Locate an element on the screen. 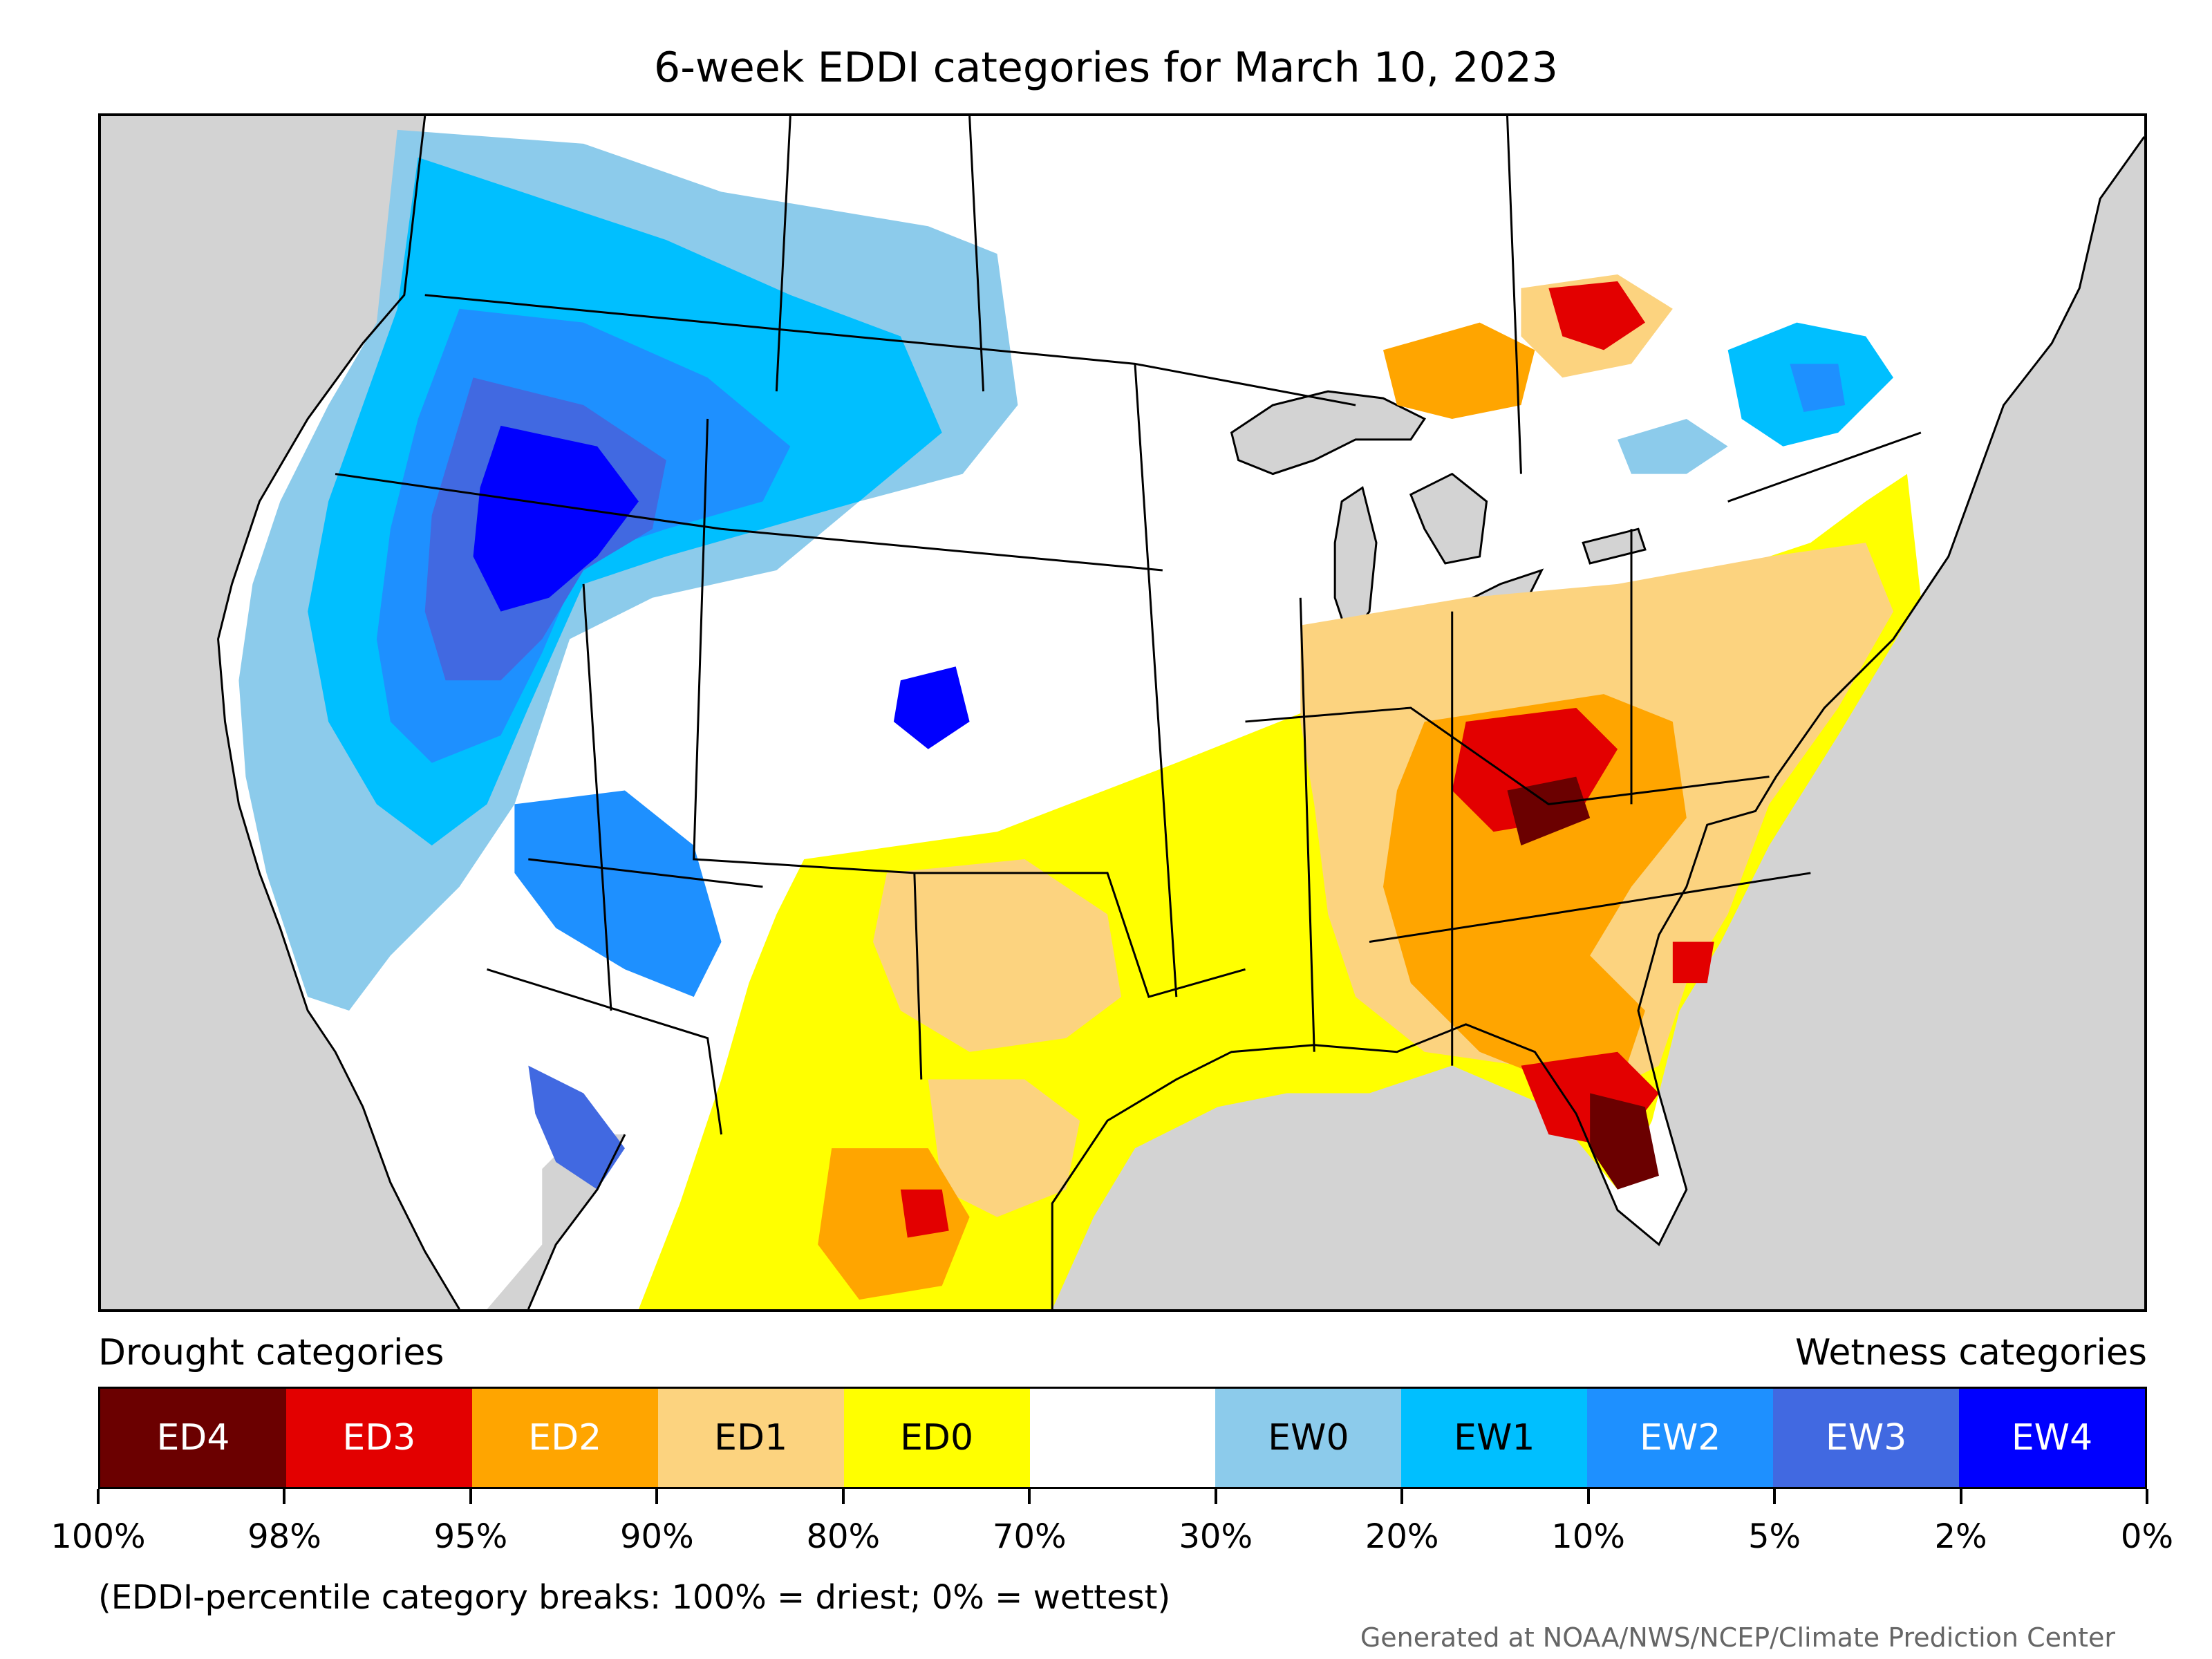 The height and width of the screenshot is (1659, 2212). category-colorbar: ED4 ED3 ED2 ED1 ED0 EW0 EW1 EW2 EW3 EW4 is located at coordinates (1122, 1438).